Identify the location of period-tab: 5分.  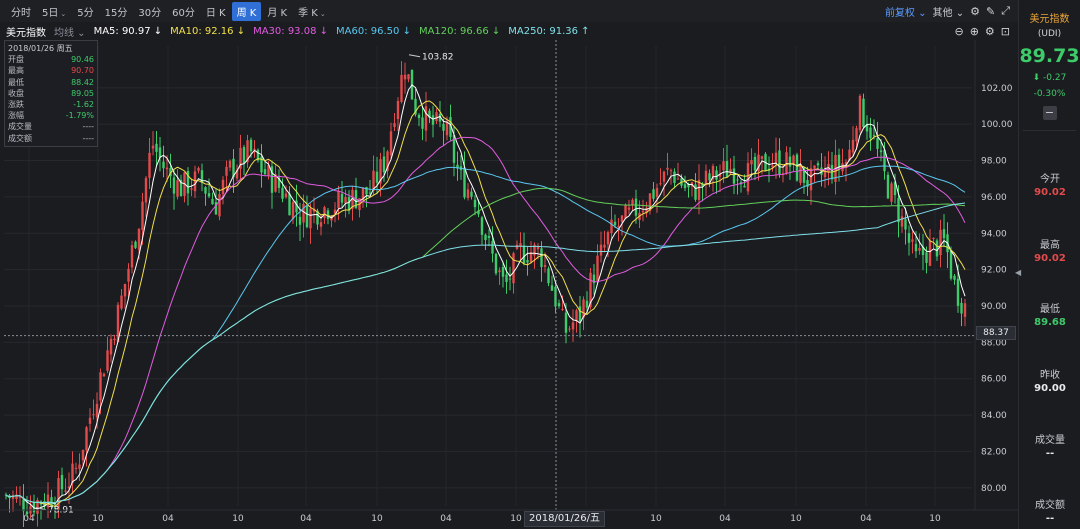
(85, 11).